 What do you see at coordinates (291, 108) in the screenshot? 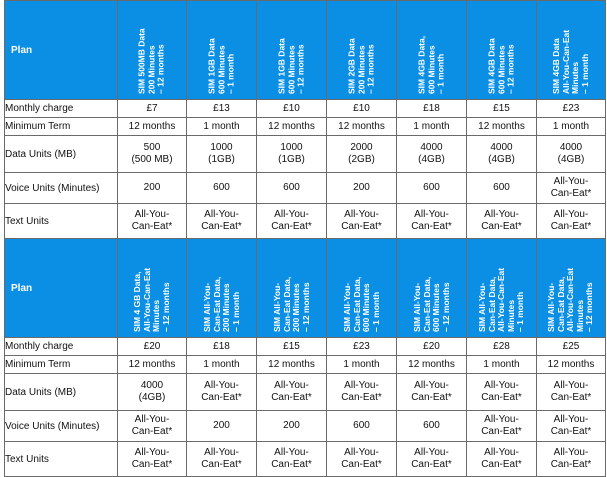
I see `monthly-charge-value: £10` at bounding box center [291, 108].